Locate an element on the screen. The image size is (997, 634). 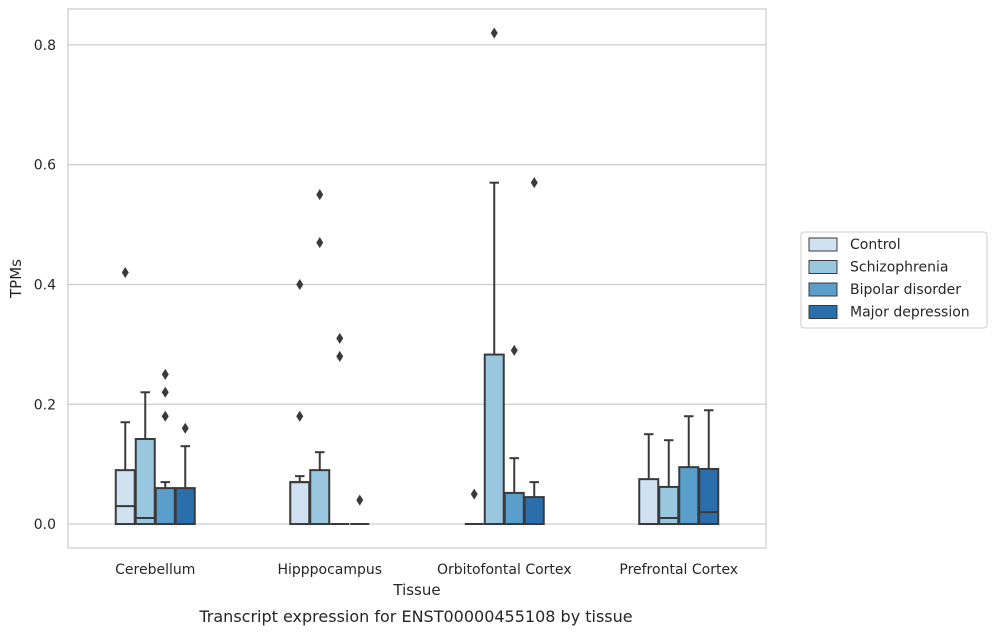
y-tick-label: 0.4 is located at coordinates (45, 285).